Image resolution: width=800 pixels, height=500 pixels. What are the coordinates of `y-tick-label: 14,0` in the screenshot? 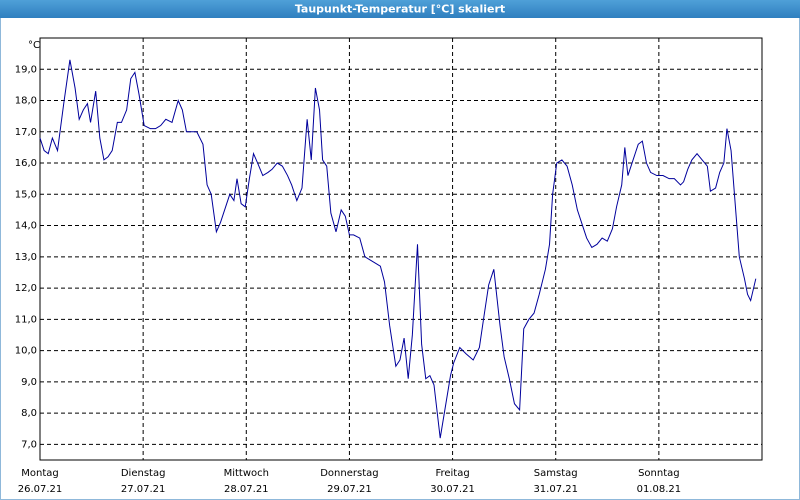 It's located at (26, 226).